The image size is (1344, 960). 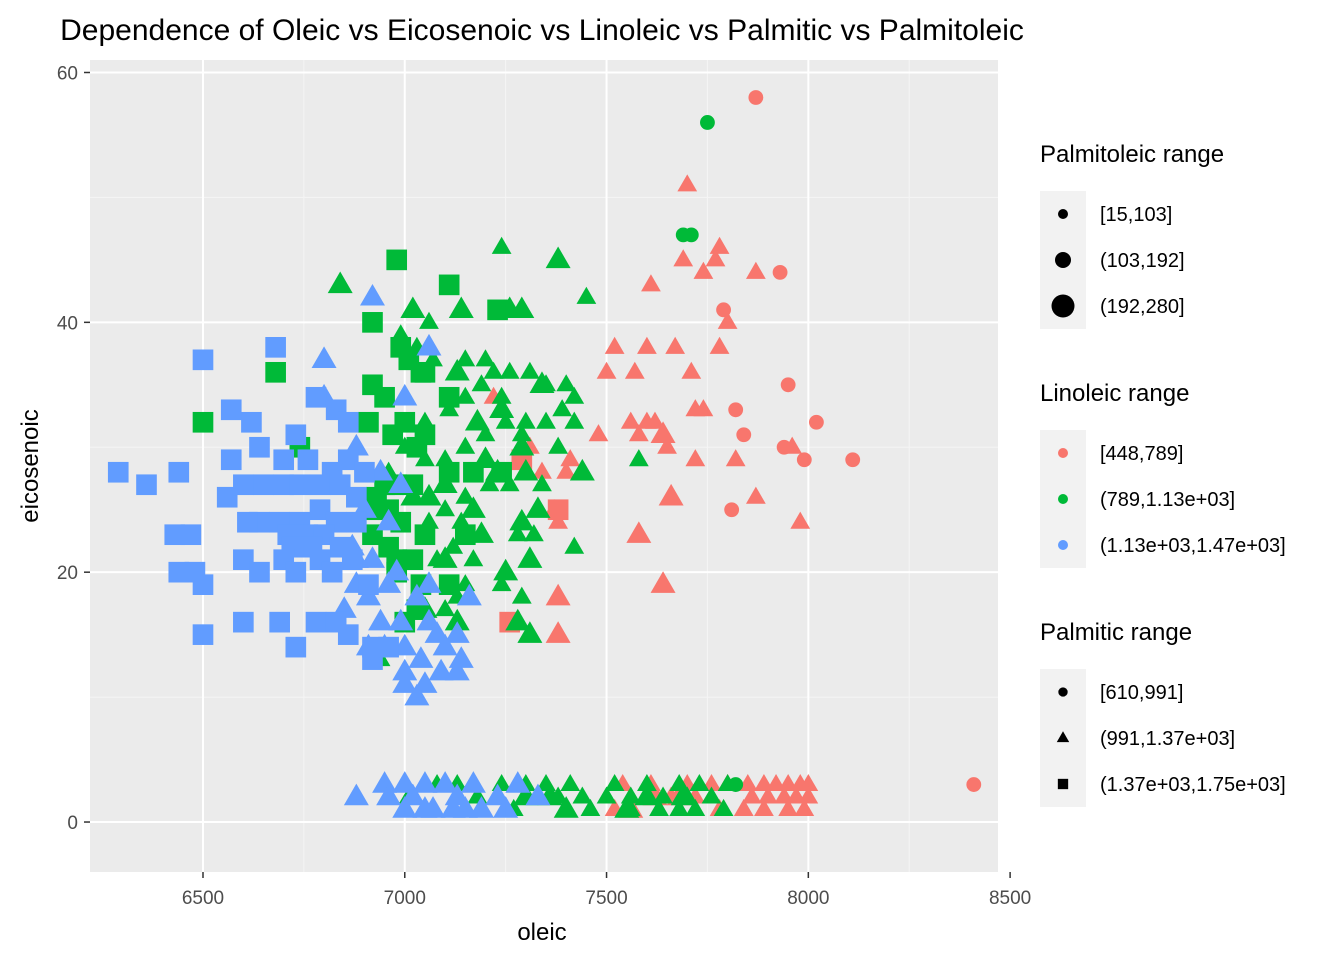 What do you see at coordinates (1132, 154) in the screenshot?
I see `size-legend-title: Palmitoleic range` at bounding box center [1132, 154].